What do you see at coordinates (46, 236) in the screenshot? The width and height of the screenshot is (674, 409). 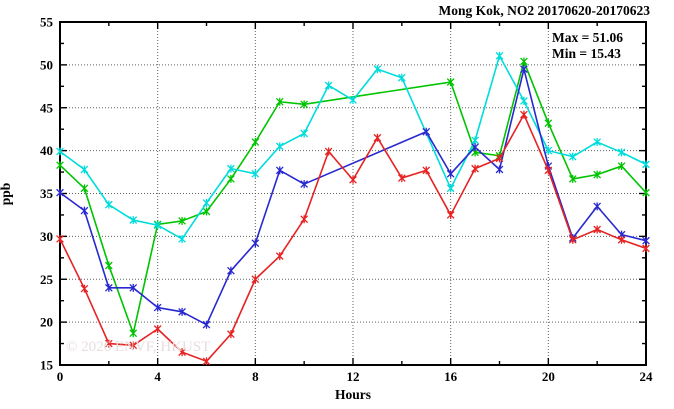 I see `y-tick-label: 30` at bounding box center [46, 236].